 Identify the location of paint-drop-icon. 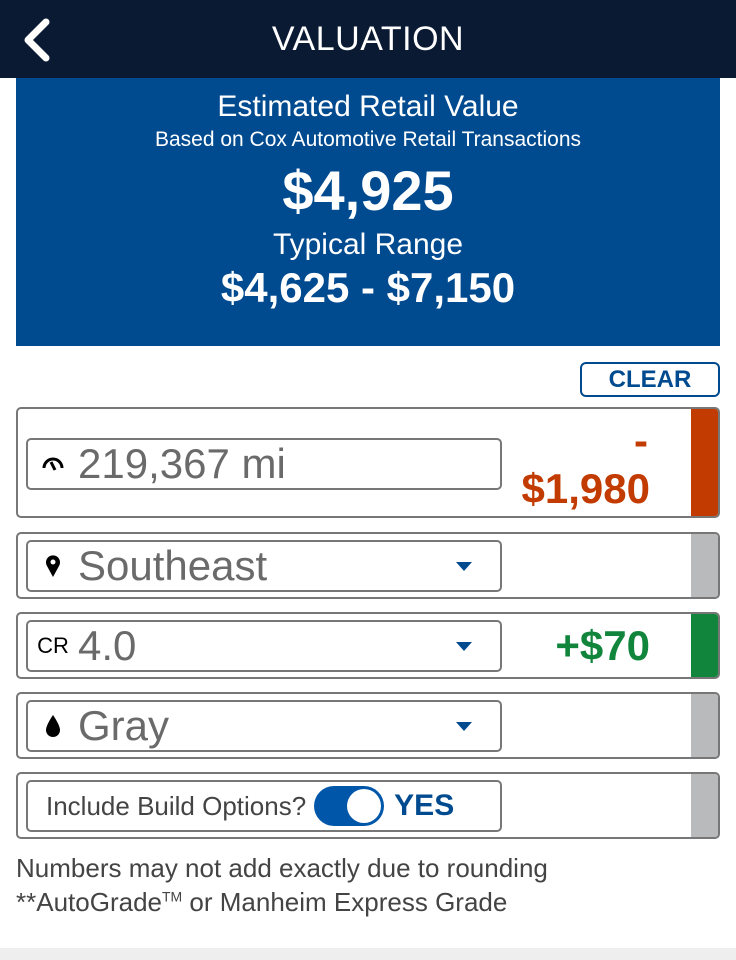
(53, 726).